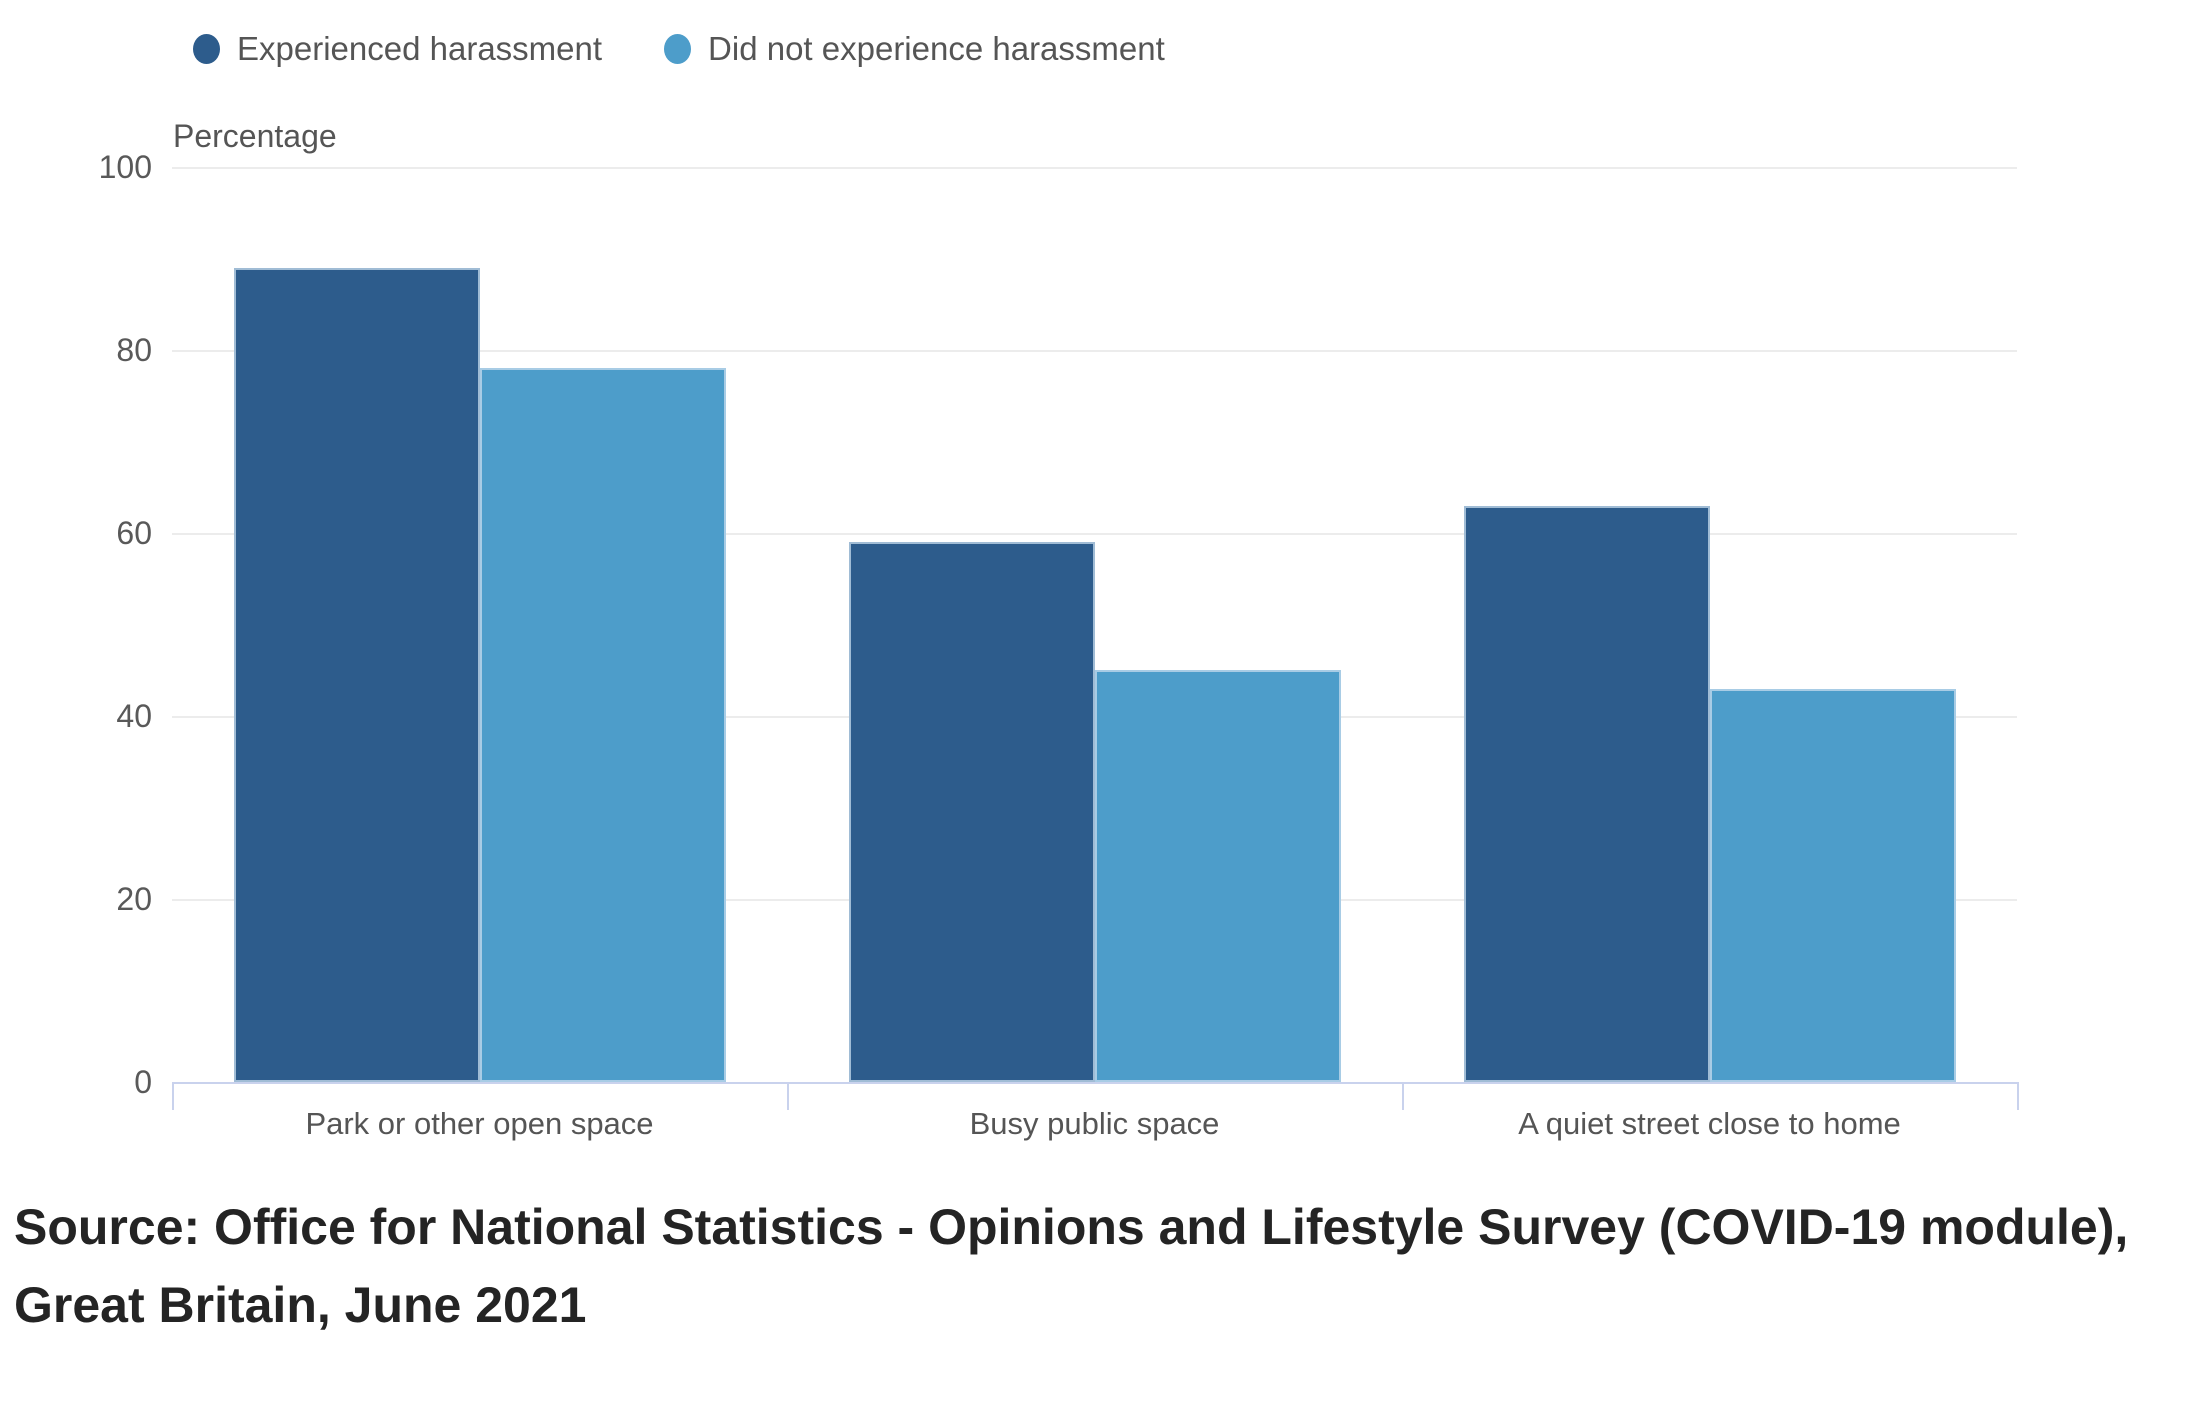 Image resolution: width=2197 pixels, height=1406 pixels. I want to click on x-category-label-a-quiet-street-close-to-home: A quiet street close to home, so click(1709, 1123).